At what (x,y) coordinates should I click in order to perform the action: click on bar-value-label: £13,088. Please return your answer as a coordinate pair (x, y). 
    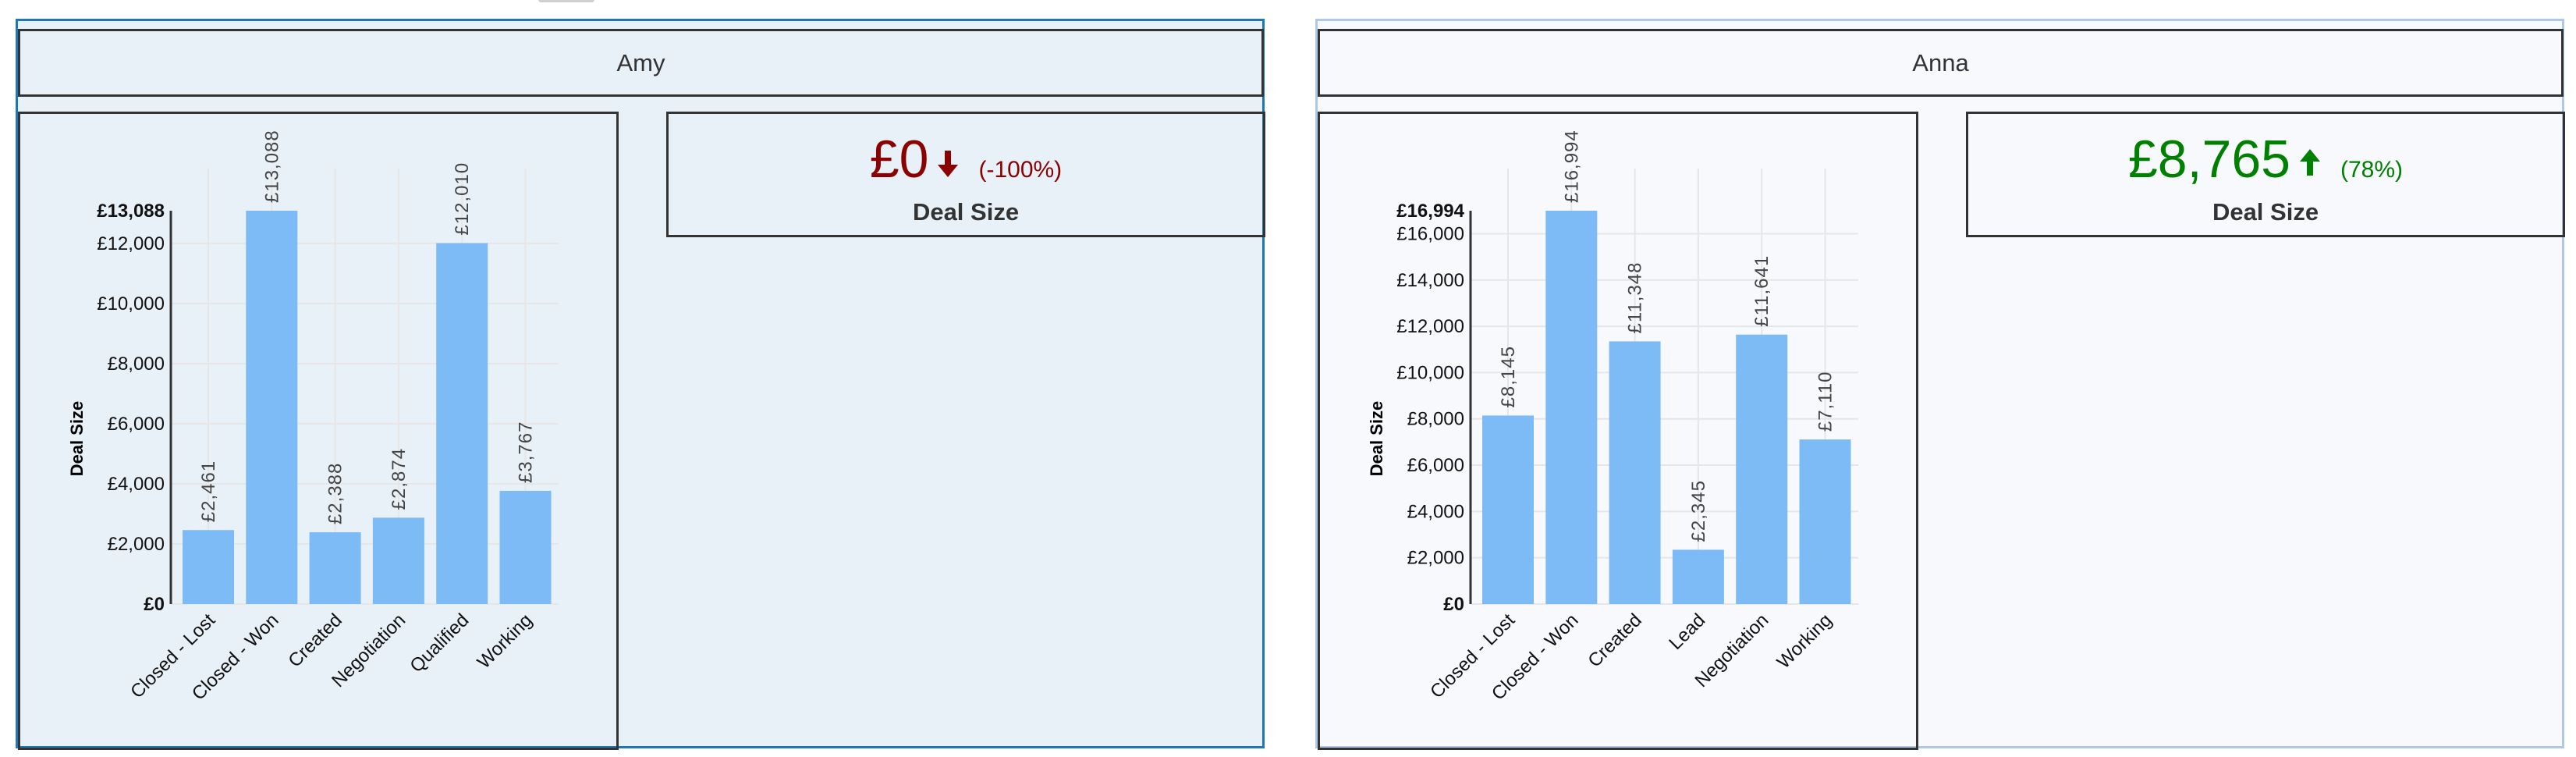
    Looking at the image, I should click on (271, 166).